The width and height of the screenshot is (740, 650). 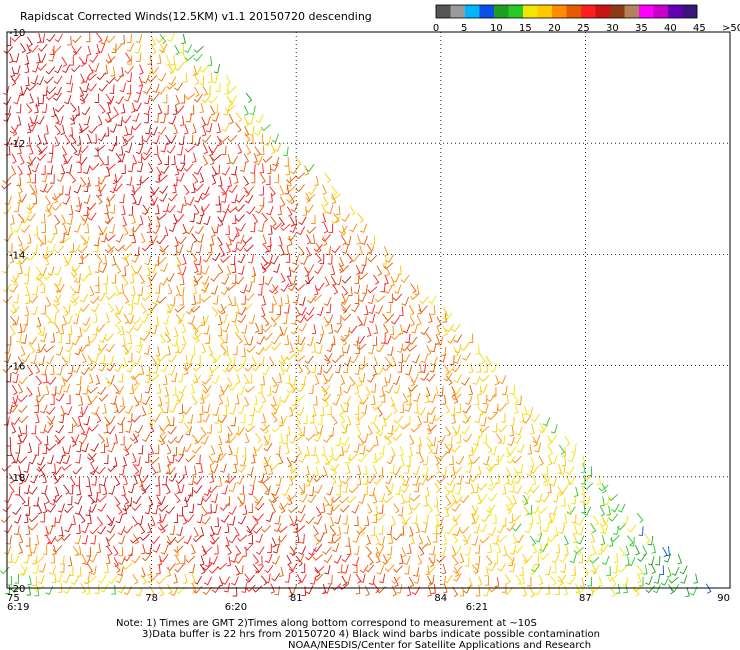 I want to click on y-tick-label: -14, so click(x=17, y=255).